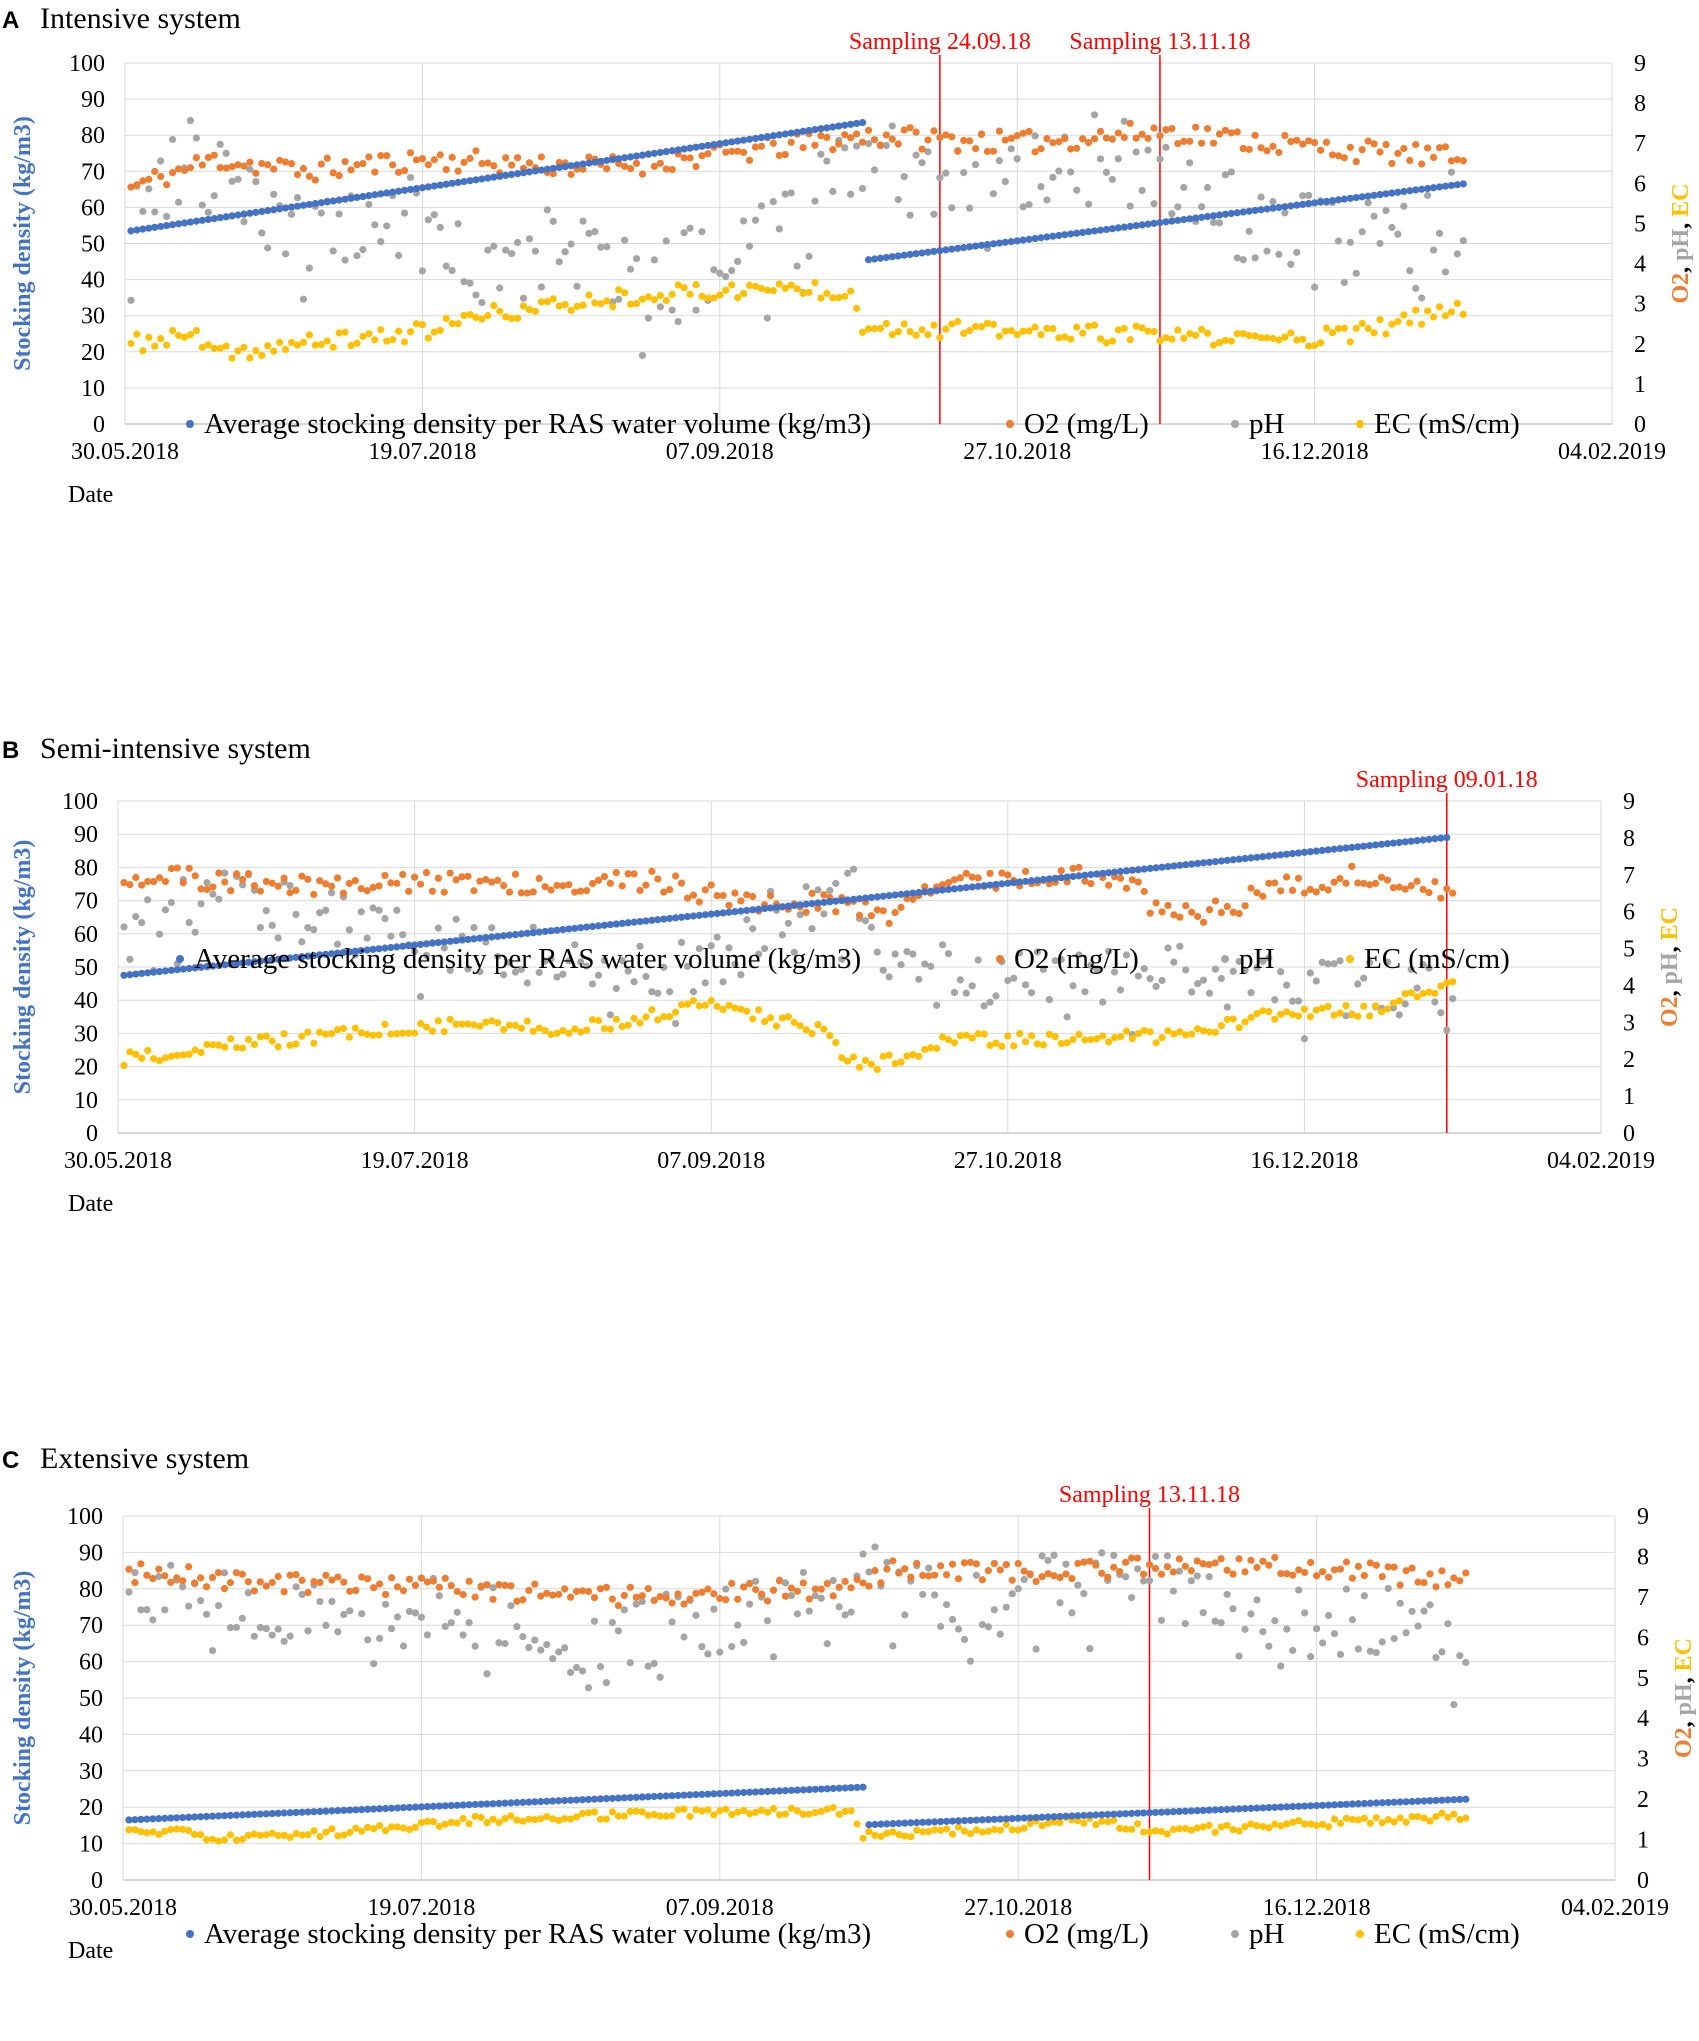 Image resolution: width=1699 pixels, height=2041 pixels. I want to click on left-tick-label: 60, so click(91, 1663).